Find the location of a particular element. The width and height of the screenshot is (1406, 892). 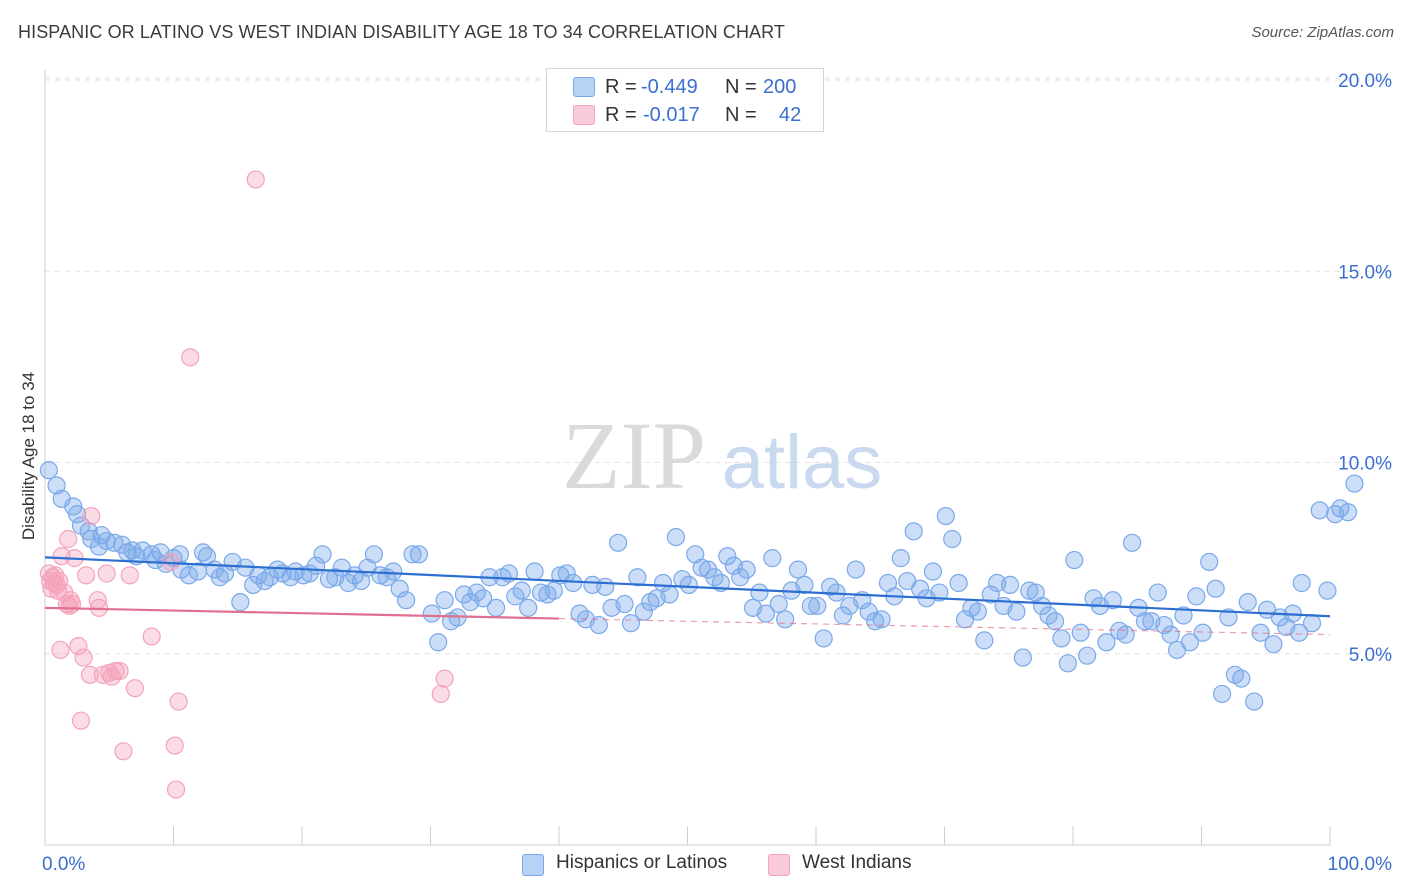

trend-lines is located at coordinates (687, 596).